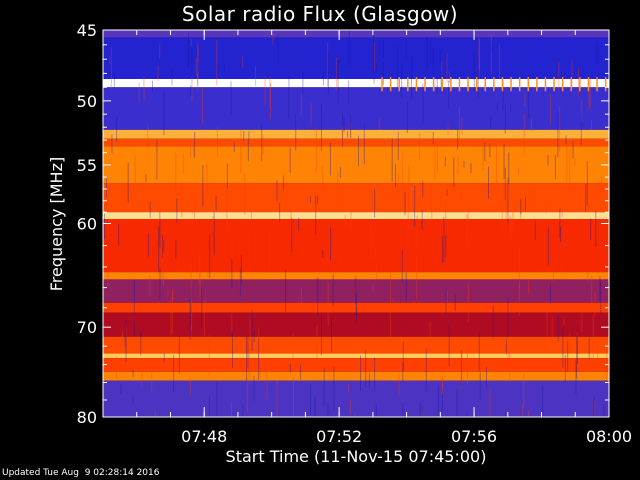  What do you see at coordinates (609, 436) in the screenshot?
I see `x-tick-label: 08:00` at bounding box center [609, 436].